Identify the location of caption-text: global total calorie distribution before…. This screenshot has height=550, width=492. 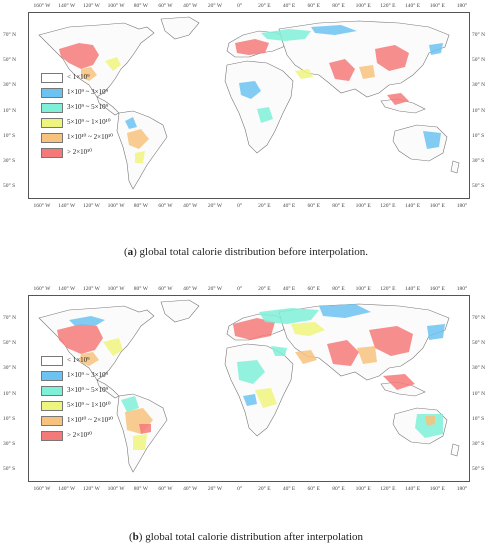
(252, 252).